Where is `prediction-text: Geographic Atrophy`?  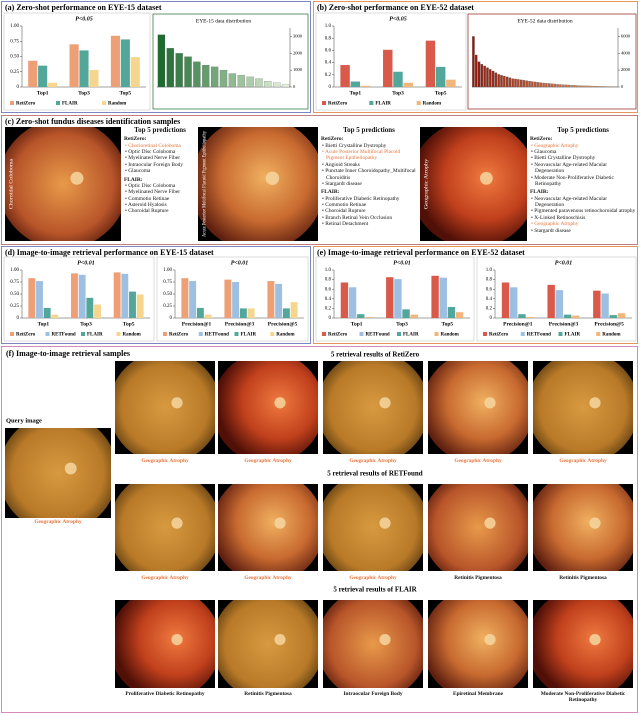
prediction-text: Geographic Atrophy is located at coordinates (556, 224).